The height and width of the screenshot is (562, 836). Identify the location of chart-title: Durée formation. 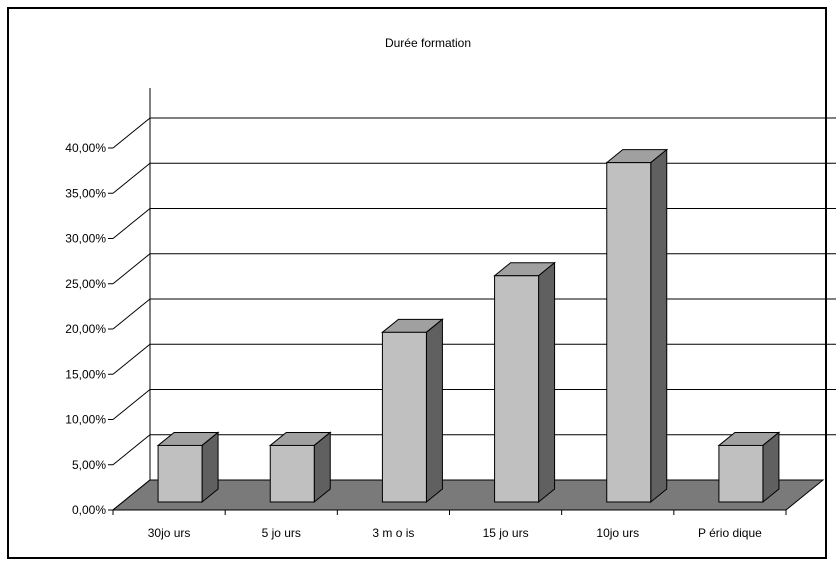
(428, 43).